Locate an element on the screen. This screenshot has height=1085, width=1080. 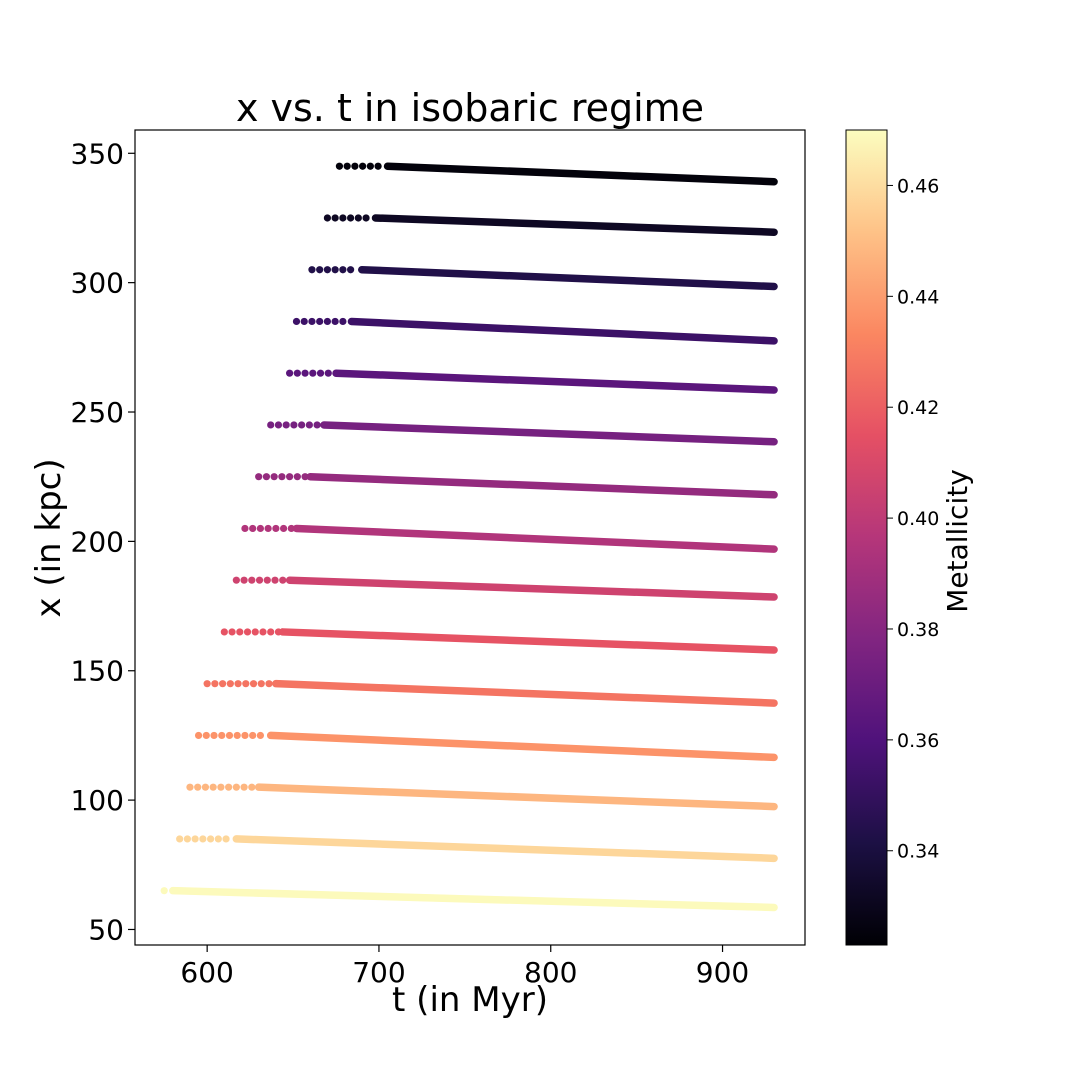
colorbar-tick-label: 0.38 is located at coordinates (918, 630).